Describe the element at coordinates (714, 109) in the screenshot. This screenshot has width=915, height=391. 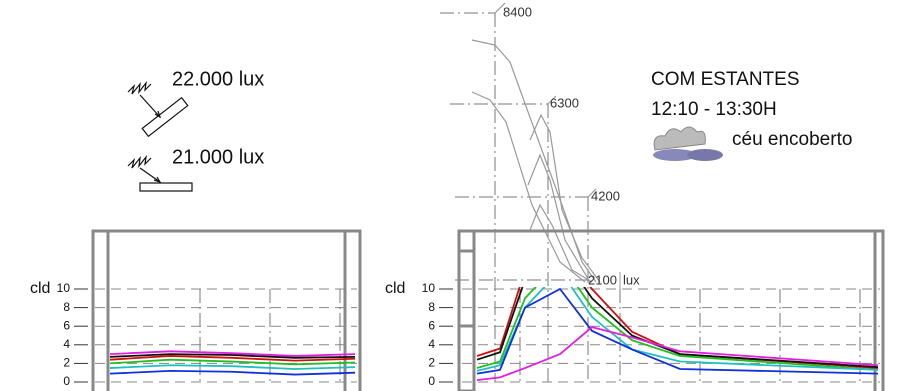
I see `time: 12:10 - 13:30H` at that location.